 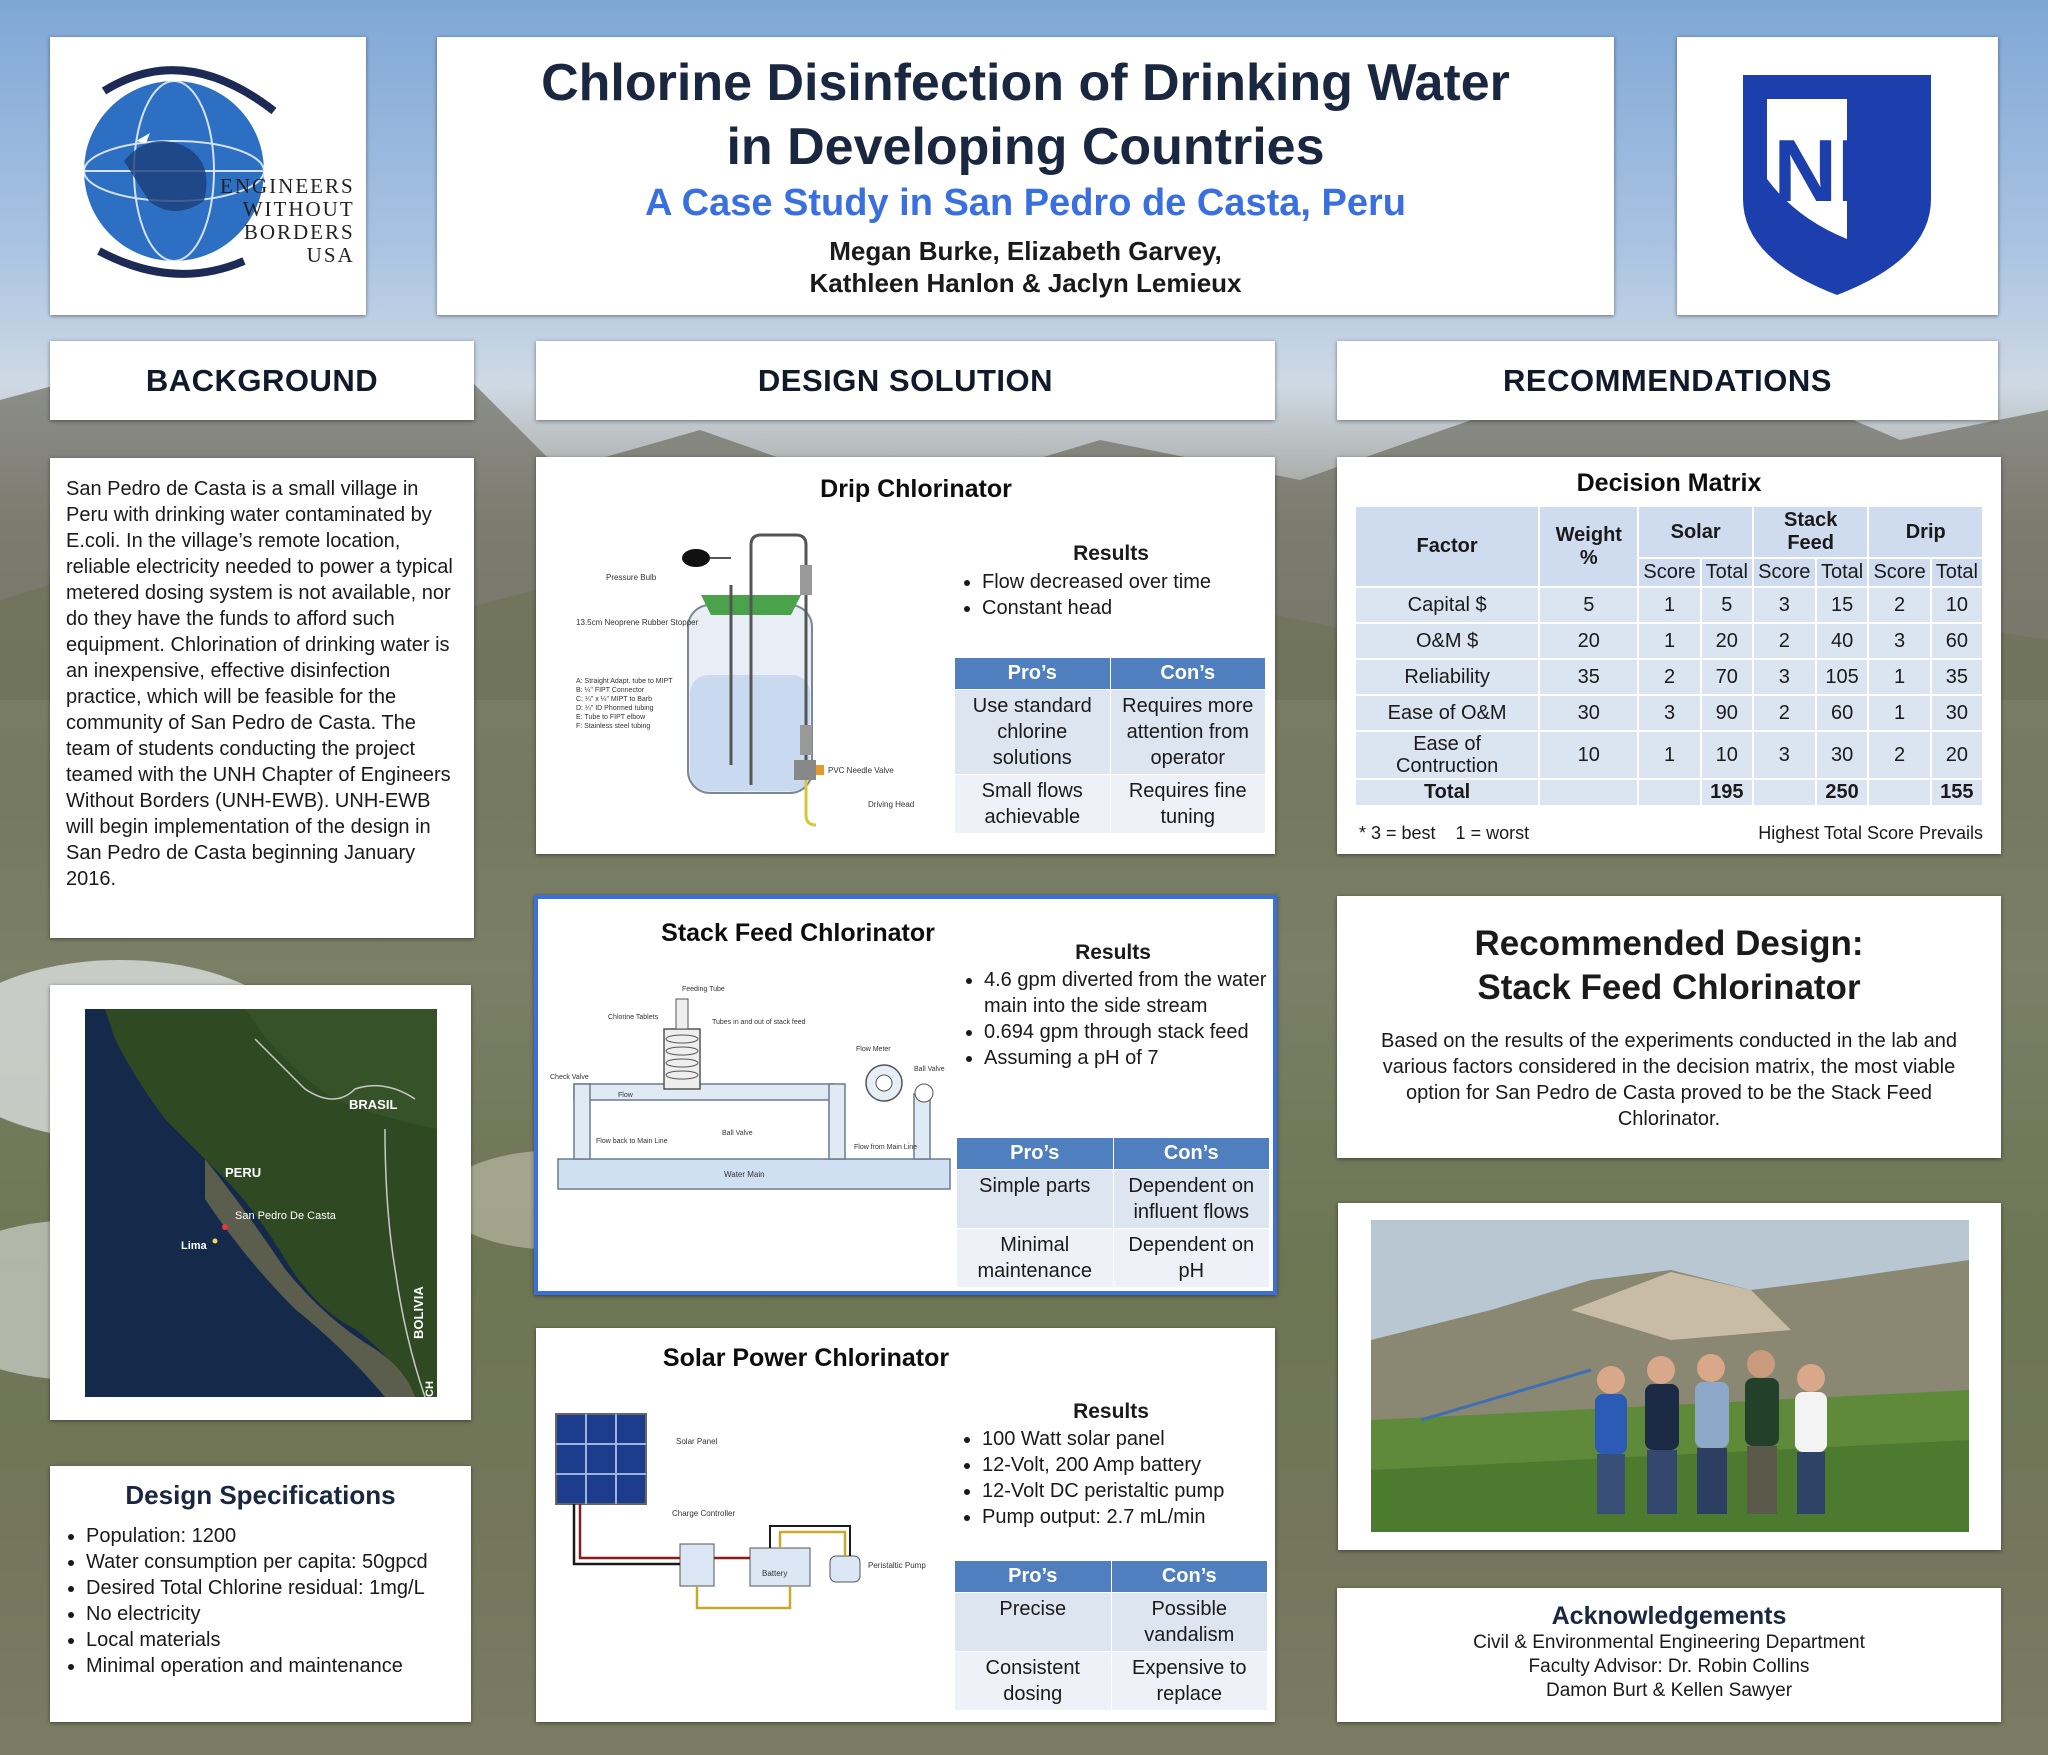 What do you see at coordinates (1137, 1439) in the screenshot?
I see `solar-result-item: 100 Watt solar panel` at bounding box center [1137, 1439].